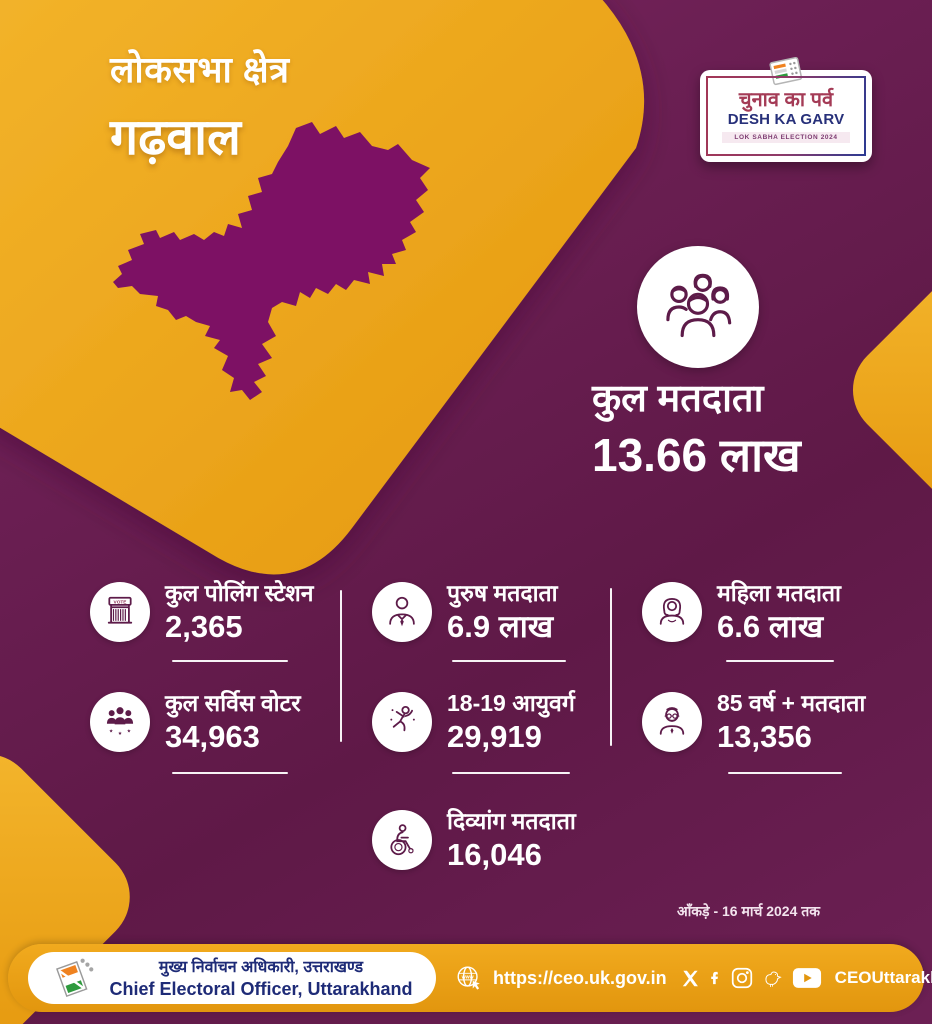 Image resolution: width=932 pixels, height=1024 pixels. What do you see at coordinates (212, 736) in the screenshot?
I see `stat-value: 34,963` at bounding box center [212, 736].